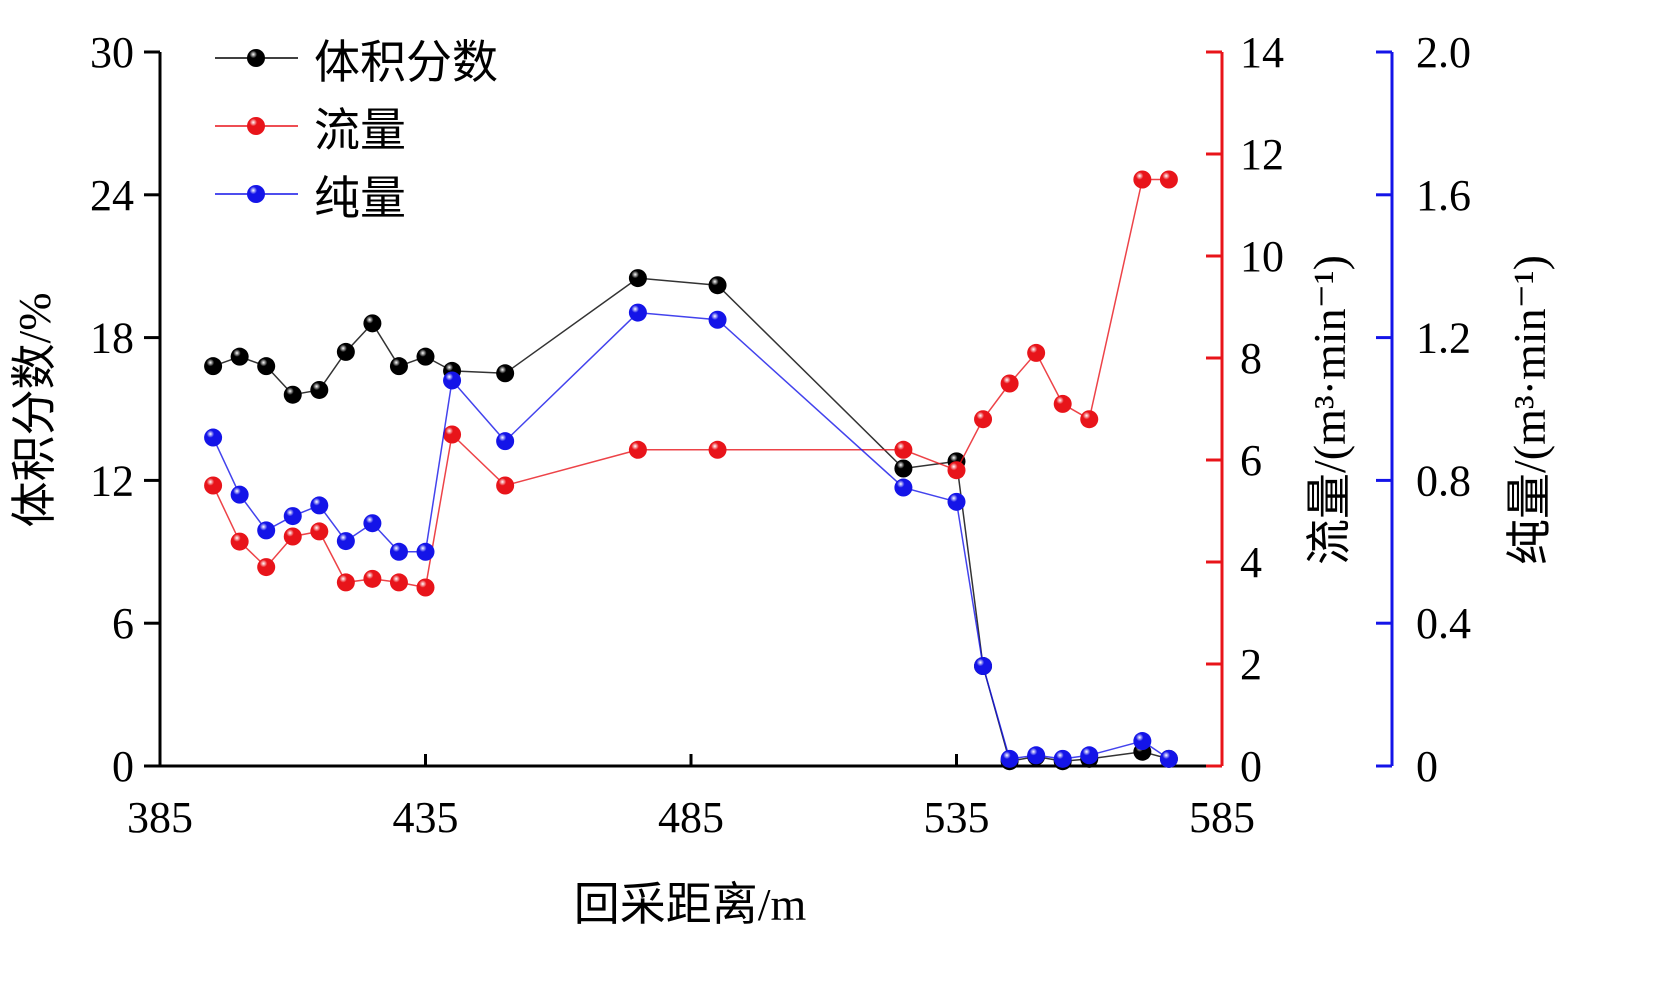 Image resolution: width=1669 pixels, height=997 pixels. Describe the element at coordinates (957, 817) in the screenshot. I see `x-tick-label: 535` at that location.